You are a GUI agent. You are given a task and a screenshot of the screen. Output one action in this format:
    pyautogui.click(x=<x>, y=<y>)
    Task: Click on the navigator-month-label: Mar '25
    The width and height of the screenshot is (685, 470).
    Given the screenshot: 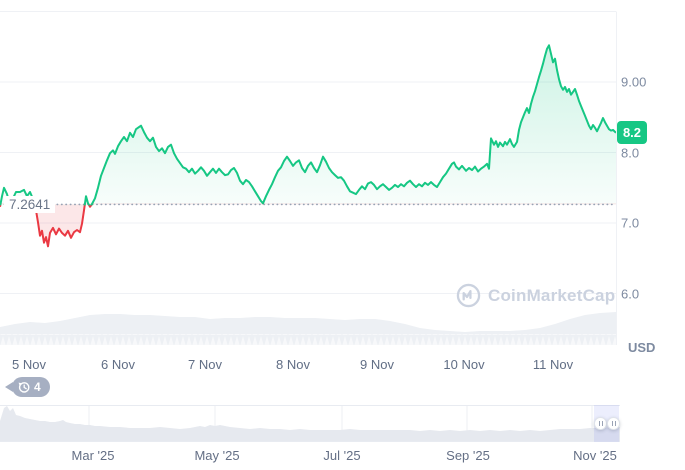 What is the action you would take?
    pyautogui.click(x=93, y=455)
    